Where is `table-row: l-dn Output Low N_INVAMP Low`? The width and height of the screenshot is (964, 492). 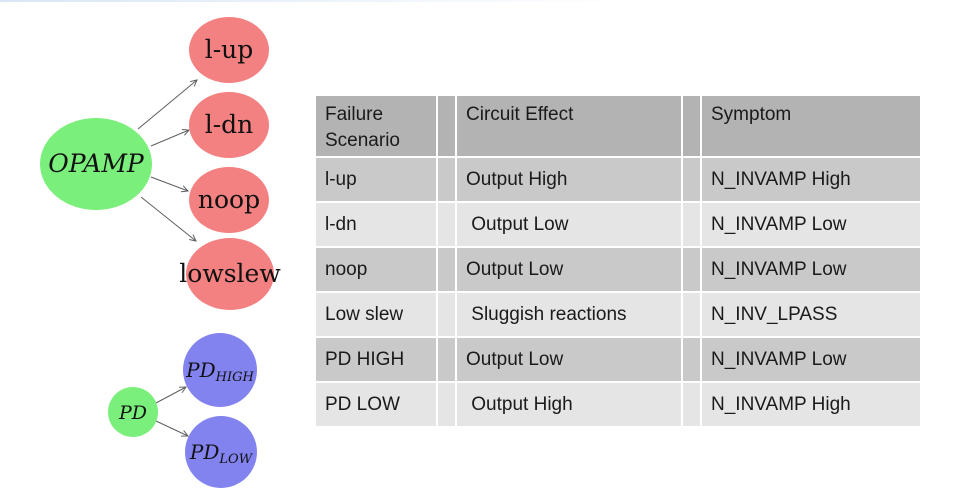 table-row: l-dn Output Low N_INVAMP Low is located at coordinates (618, 224).